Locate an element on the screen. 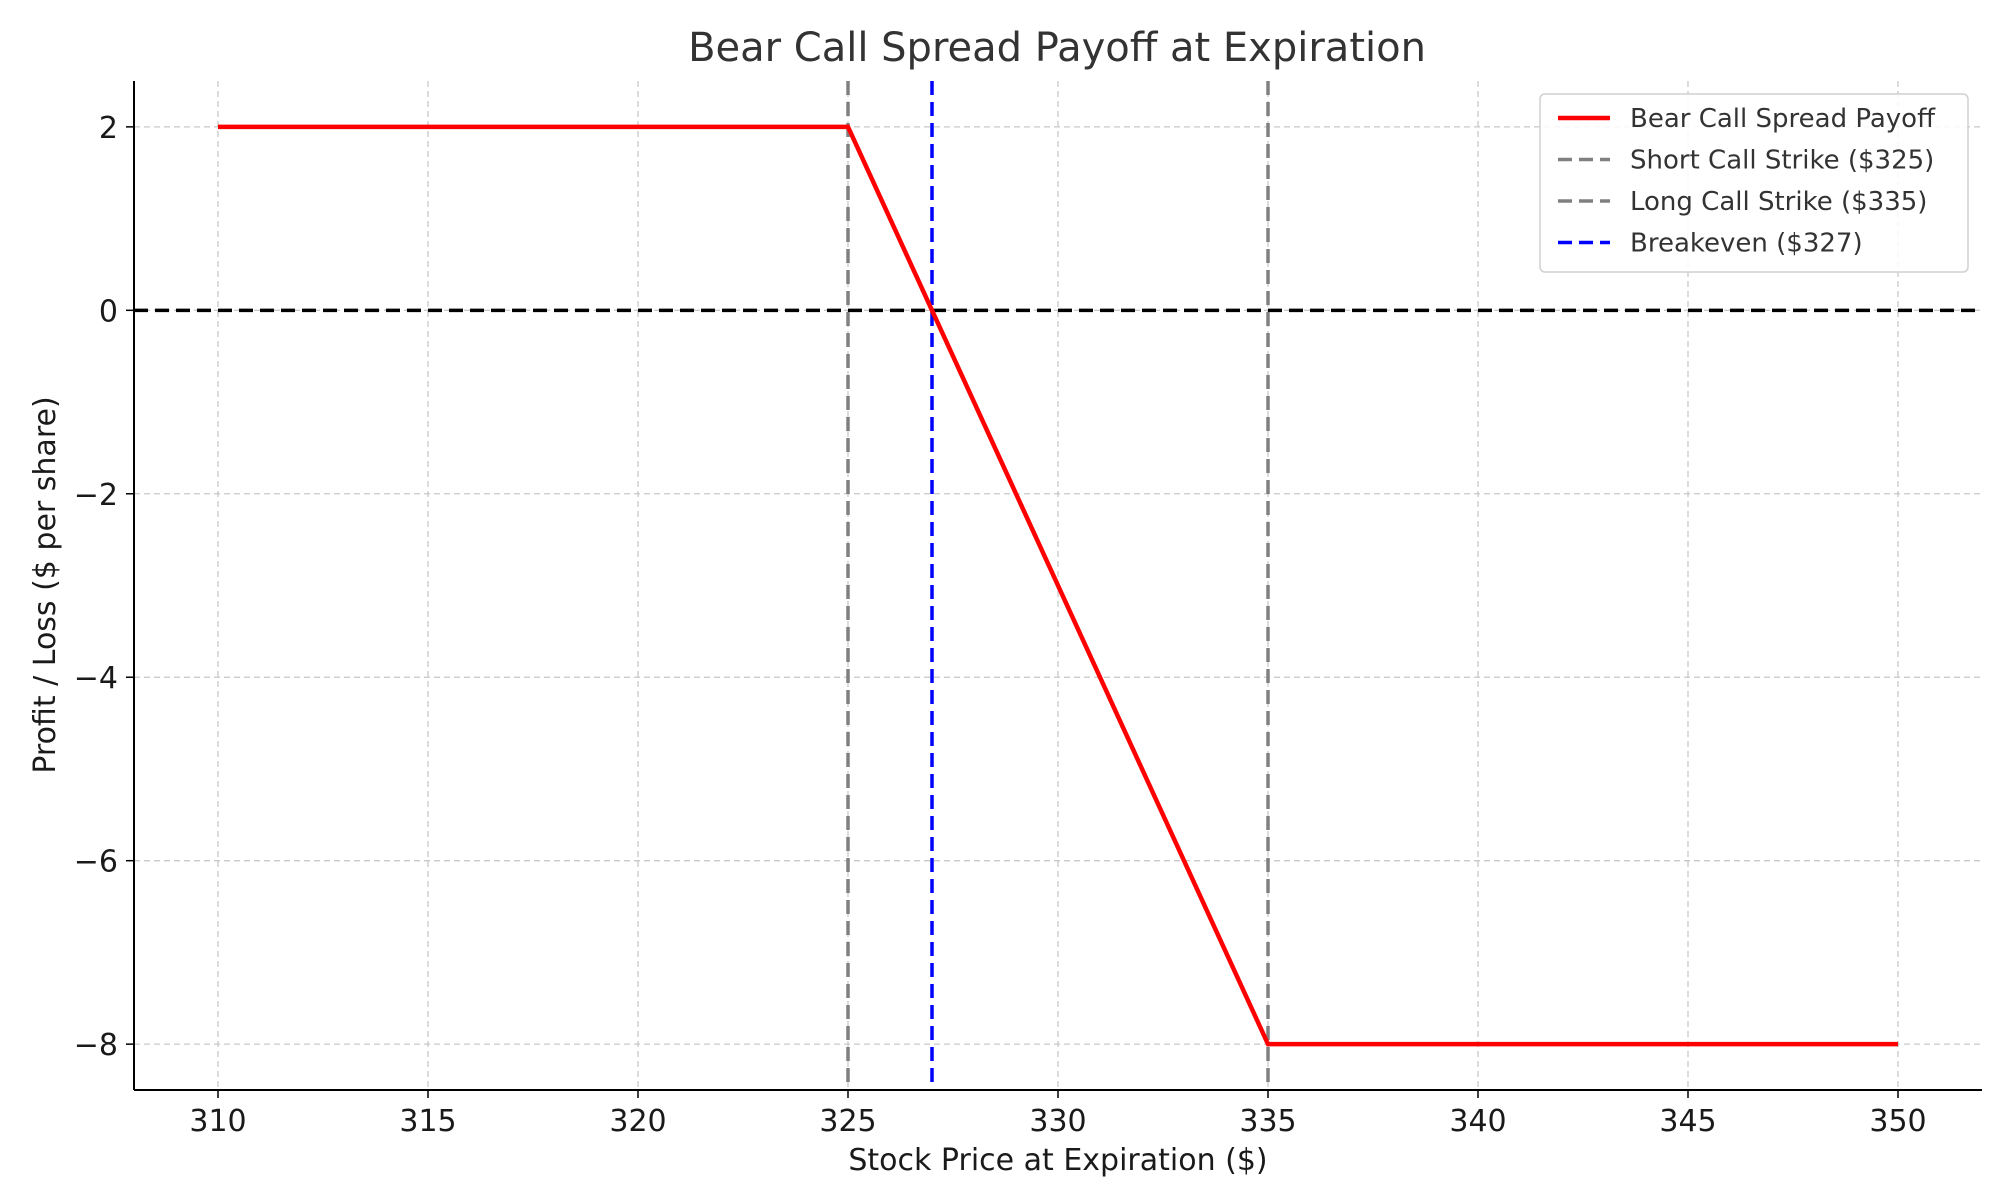 Image resolution: width=2000 pixels, height=1200 pixels. legend-label: Breakeven ($327) is located at coordinates (1746, 244).